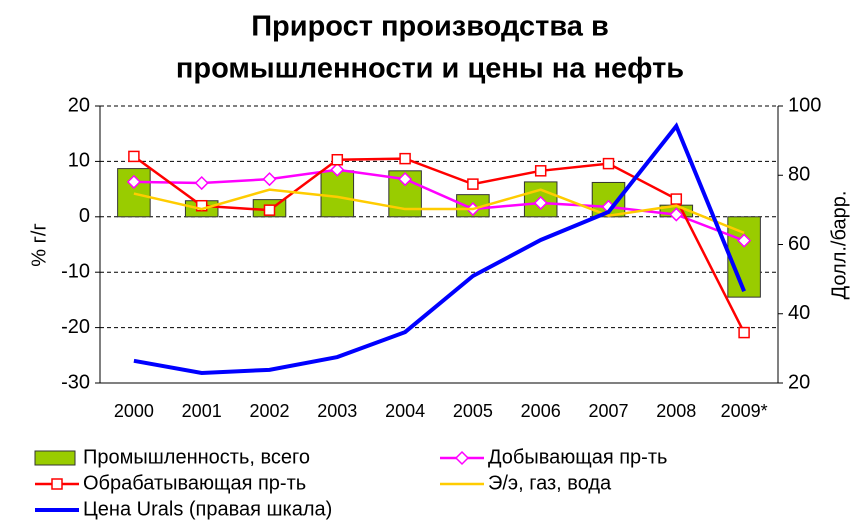  Describe the element at coordinates (577, 457) in the screenshot. I see `legend-label: Добывающая пр-ть` at that location.